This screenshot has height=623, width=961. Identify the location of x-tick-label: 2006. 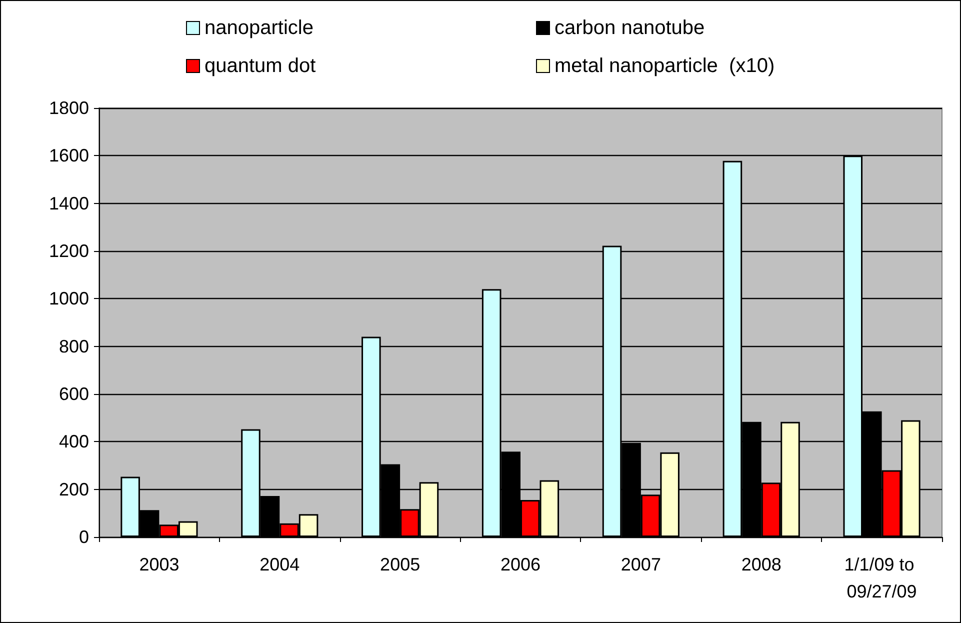
(520, 564).